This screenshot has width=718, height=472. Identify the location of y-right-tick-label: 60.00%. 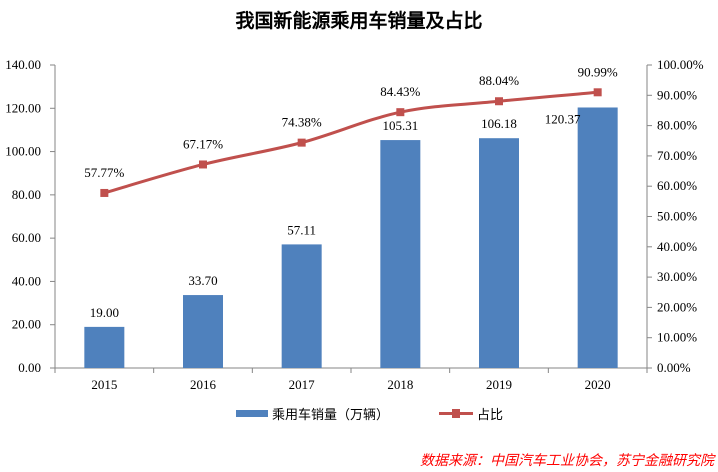
(677, 185).